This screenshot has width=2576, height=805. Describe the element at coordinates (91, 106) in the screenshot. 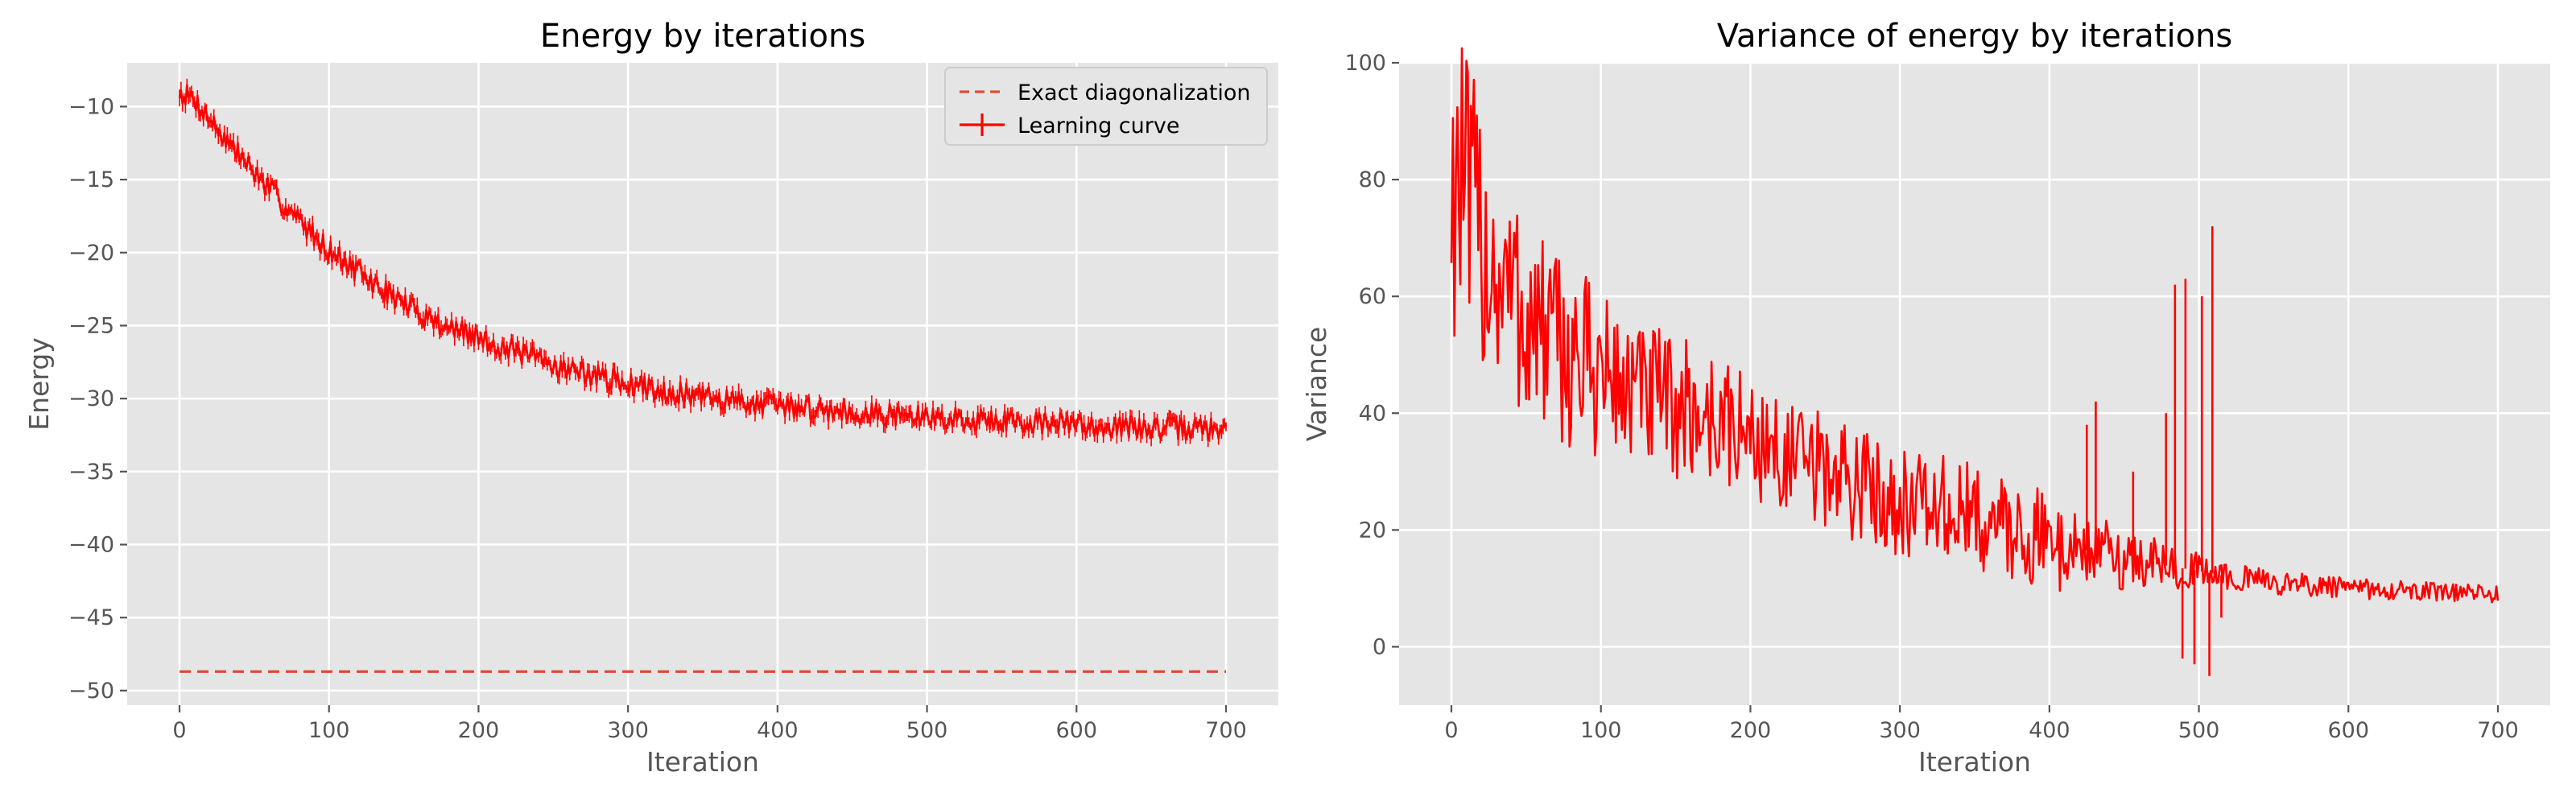

I see `energy-y-tick-label: −10` at that location.